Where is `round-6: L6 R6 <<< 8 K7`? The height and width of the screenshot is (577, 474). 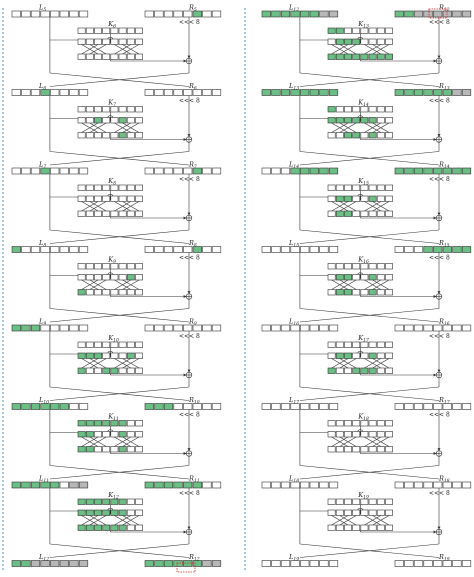
round-6: L6 R6 <<< 8 K7 is located at coordinates (116, 124).